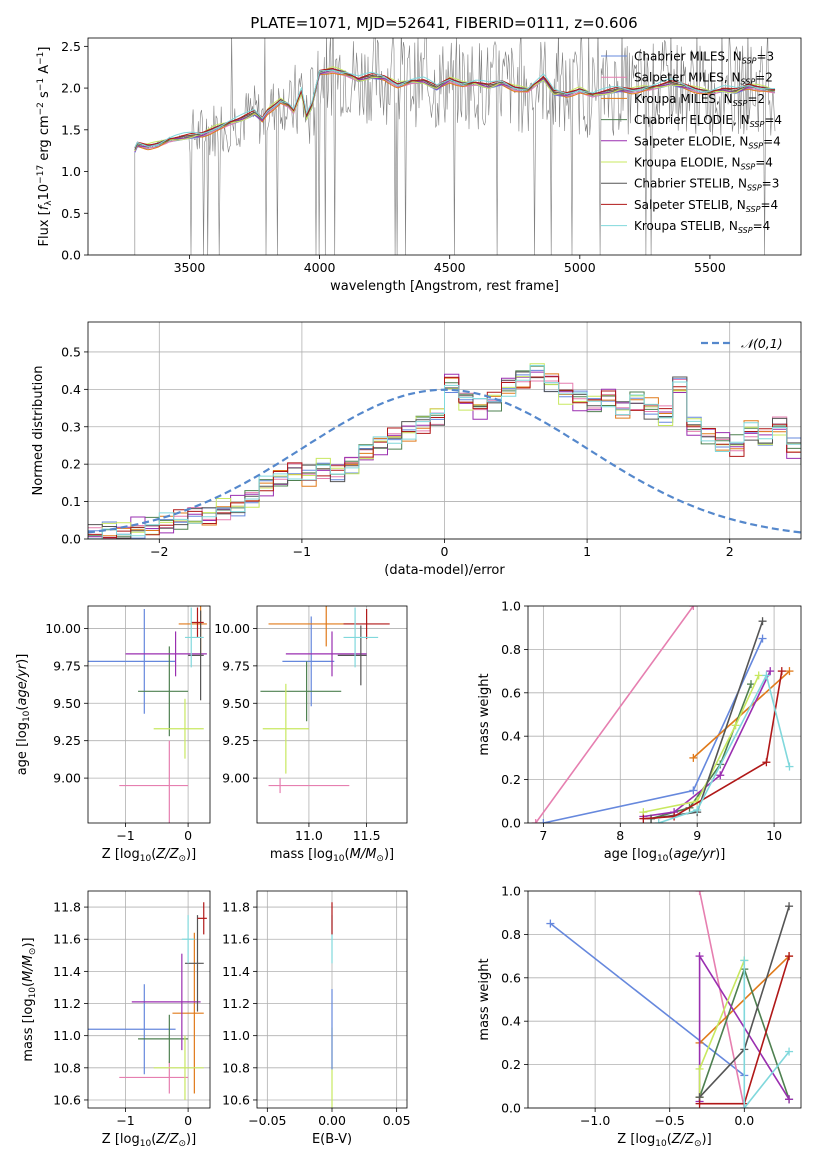  What do you see at coordinates (710, 267) in the screenshot?
I see `x-tick-label: 5500` at bounding box center [710, 267].